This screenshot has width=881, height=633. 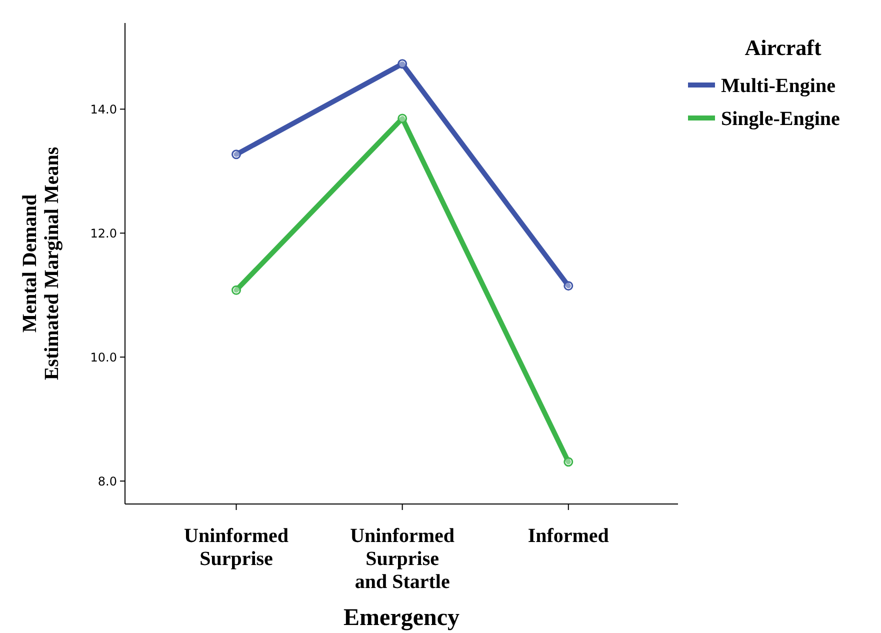 What do you see at coordinates (783, 47) in the screenshot?
I see `legend-title: Aircraft` at bounding box center [783, 47].